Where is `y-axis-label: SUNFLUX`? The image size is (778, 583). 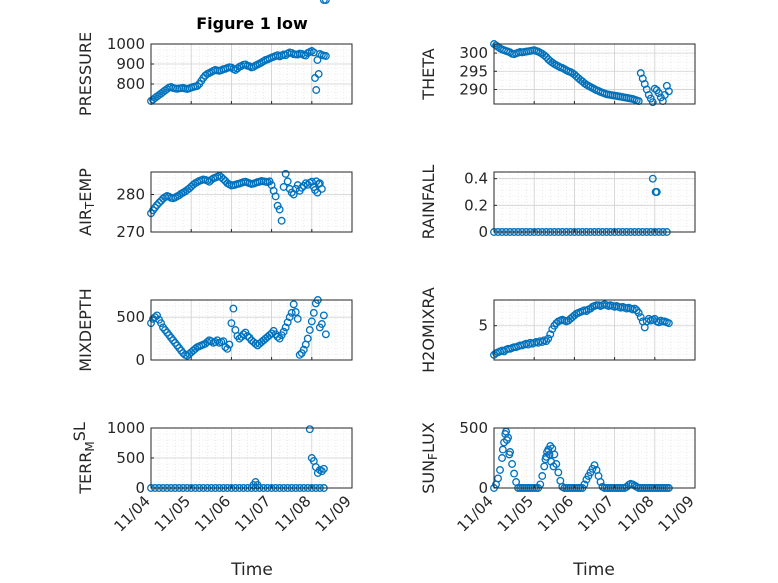 y-axis-label: SUNFLUX is located at coordinates (429, 458).